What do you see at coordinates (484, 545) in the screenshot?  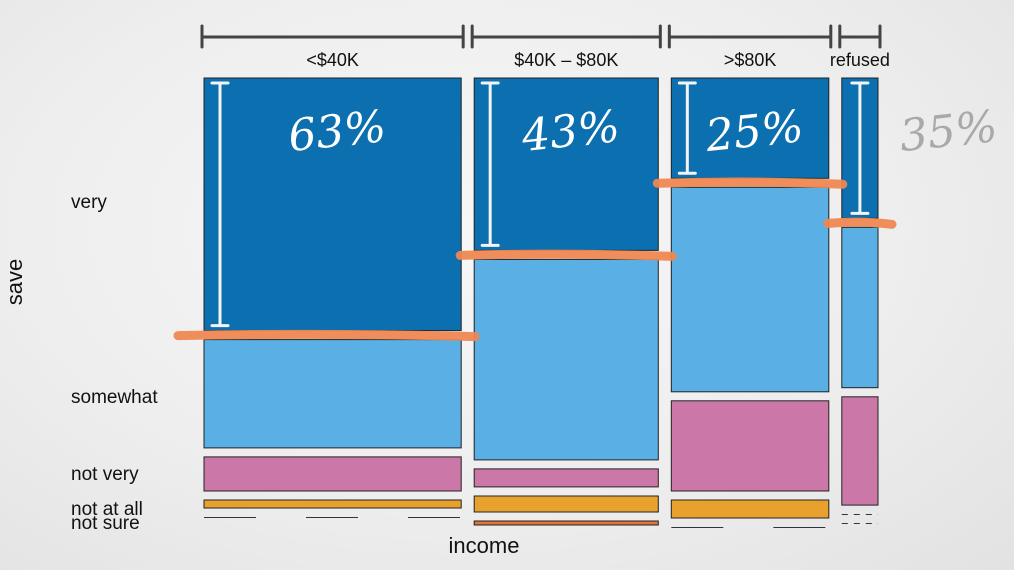 I see `x-axis-label: income` at bounding box center [484, 545].